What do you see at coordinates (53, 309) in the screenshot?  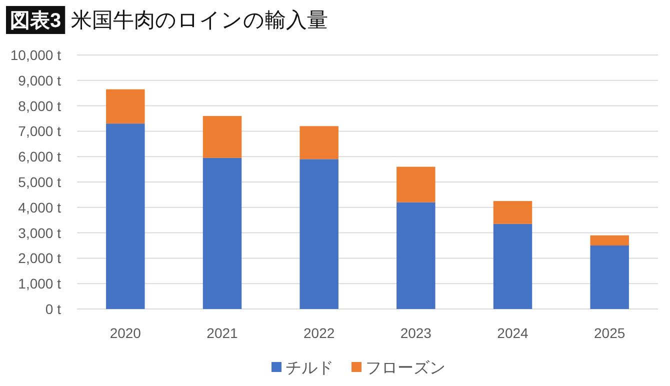 I see `y-tick-label: 0 t` at bounding box center [53, 309].